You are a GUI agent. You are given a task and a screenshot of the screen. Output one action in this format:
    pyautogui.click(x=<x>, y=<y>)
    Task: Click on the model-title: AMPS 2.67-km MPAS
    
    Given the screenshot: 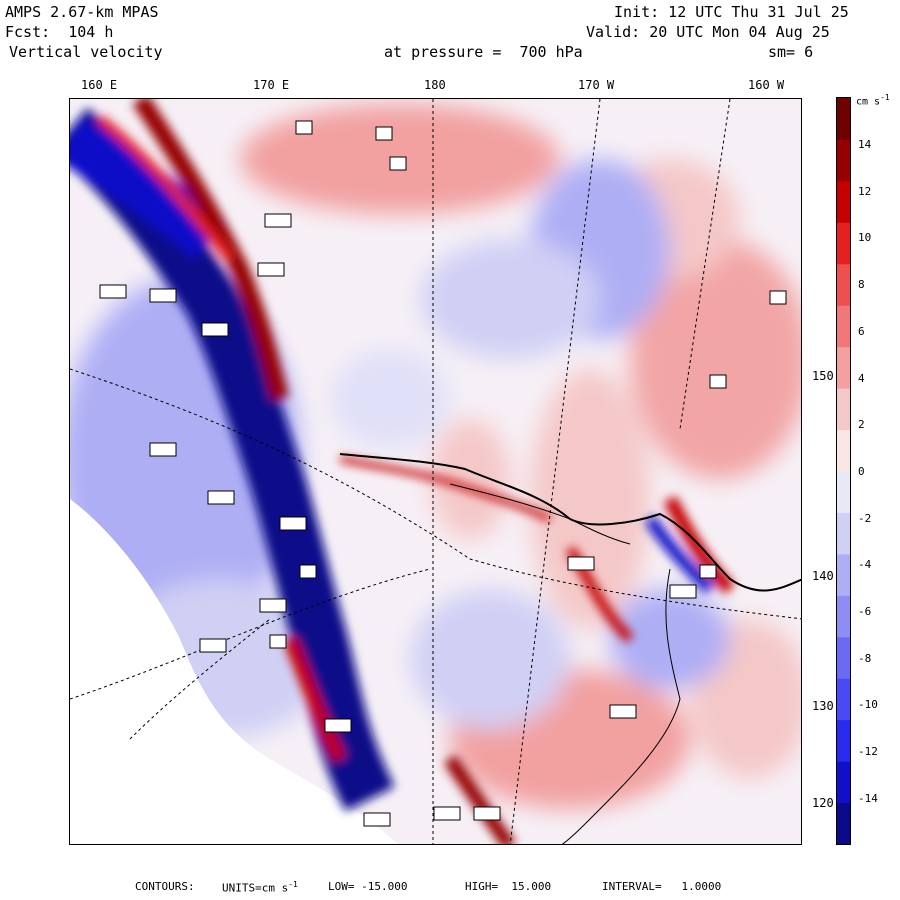 What is the action you would take?
    pyautogui.click(x=82, y=12)
    